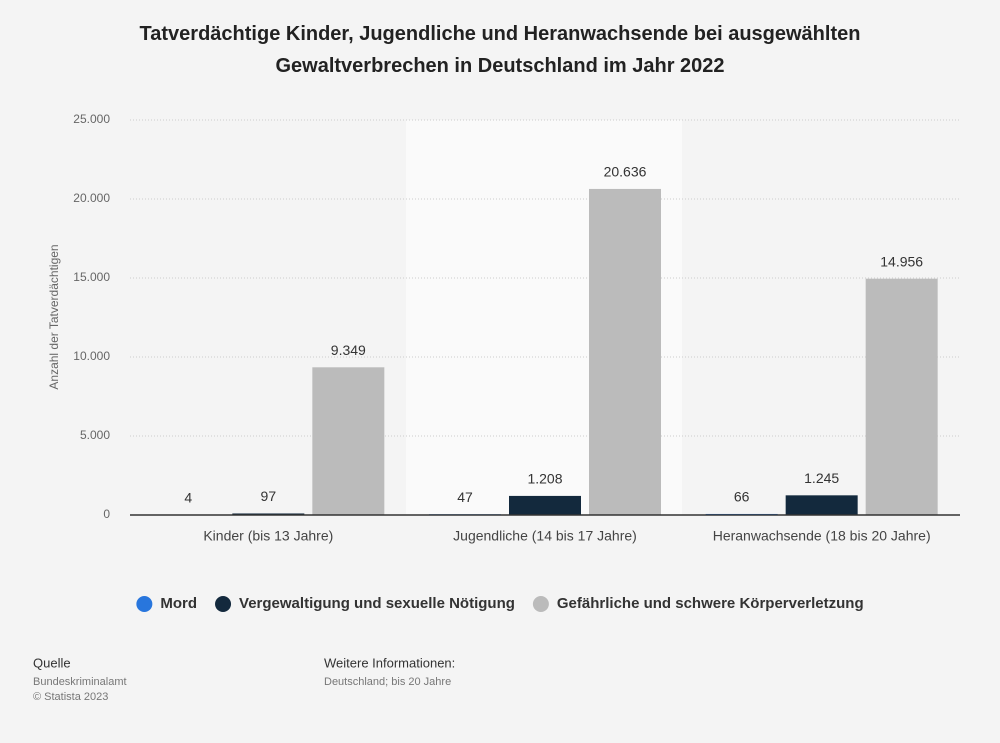 This screenshot has width=1000, height=743. Describe the element at coordinates (742, 497) in the screenshot. I see `value-label: 66` at that location.